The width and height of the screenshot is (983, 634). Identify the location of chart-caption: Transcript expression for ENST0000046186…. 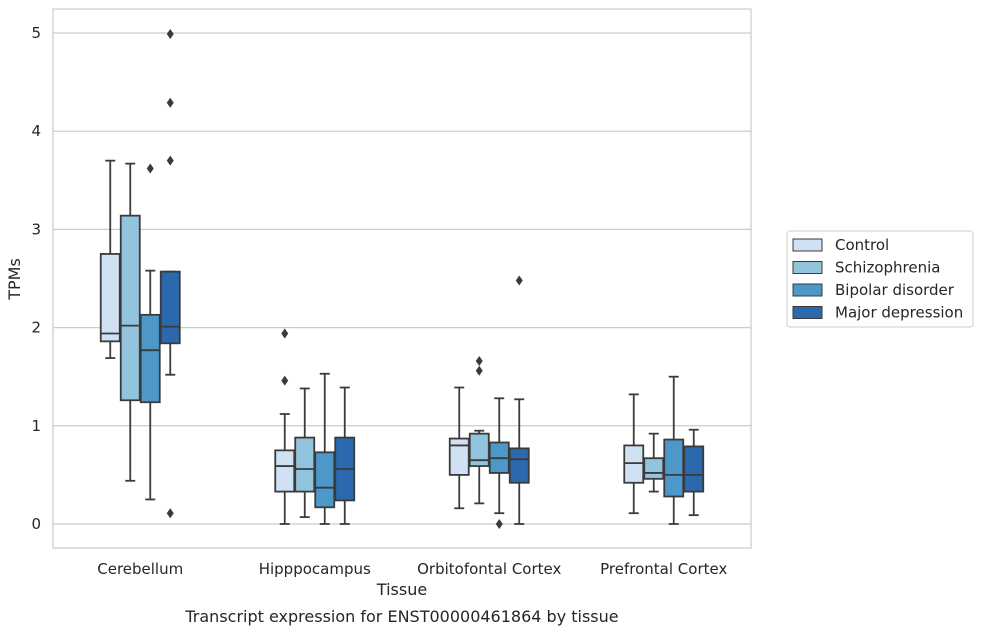
(401, 616).